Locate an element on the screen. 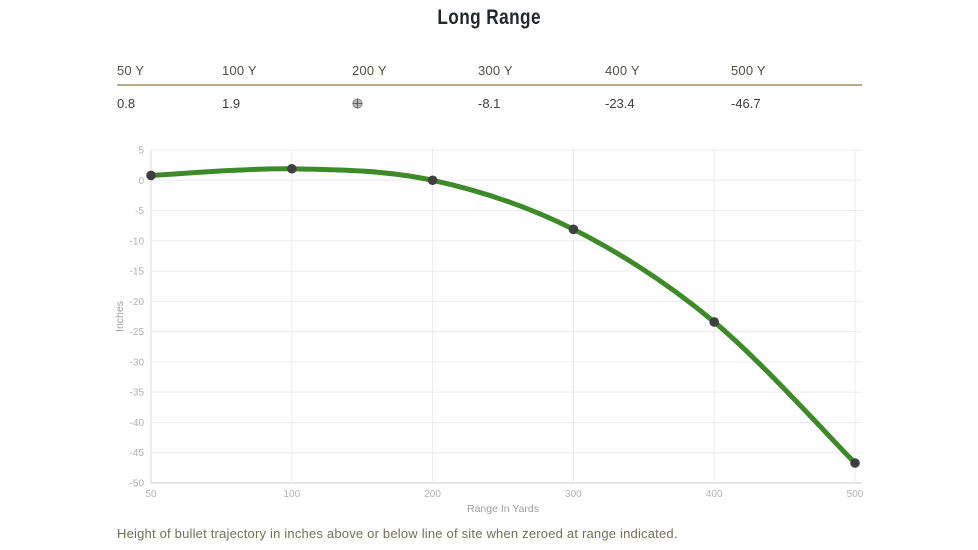  trajectory-table-header-row: 50 Y 100 Y 200 Y 300 Y 400 Y 500 Y is located at coordinates (489, 71).